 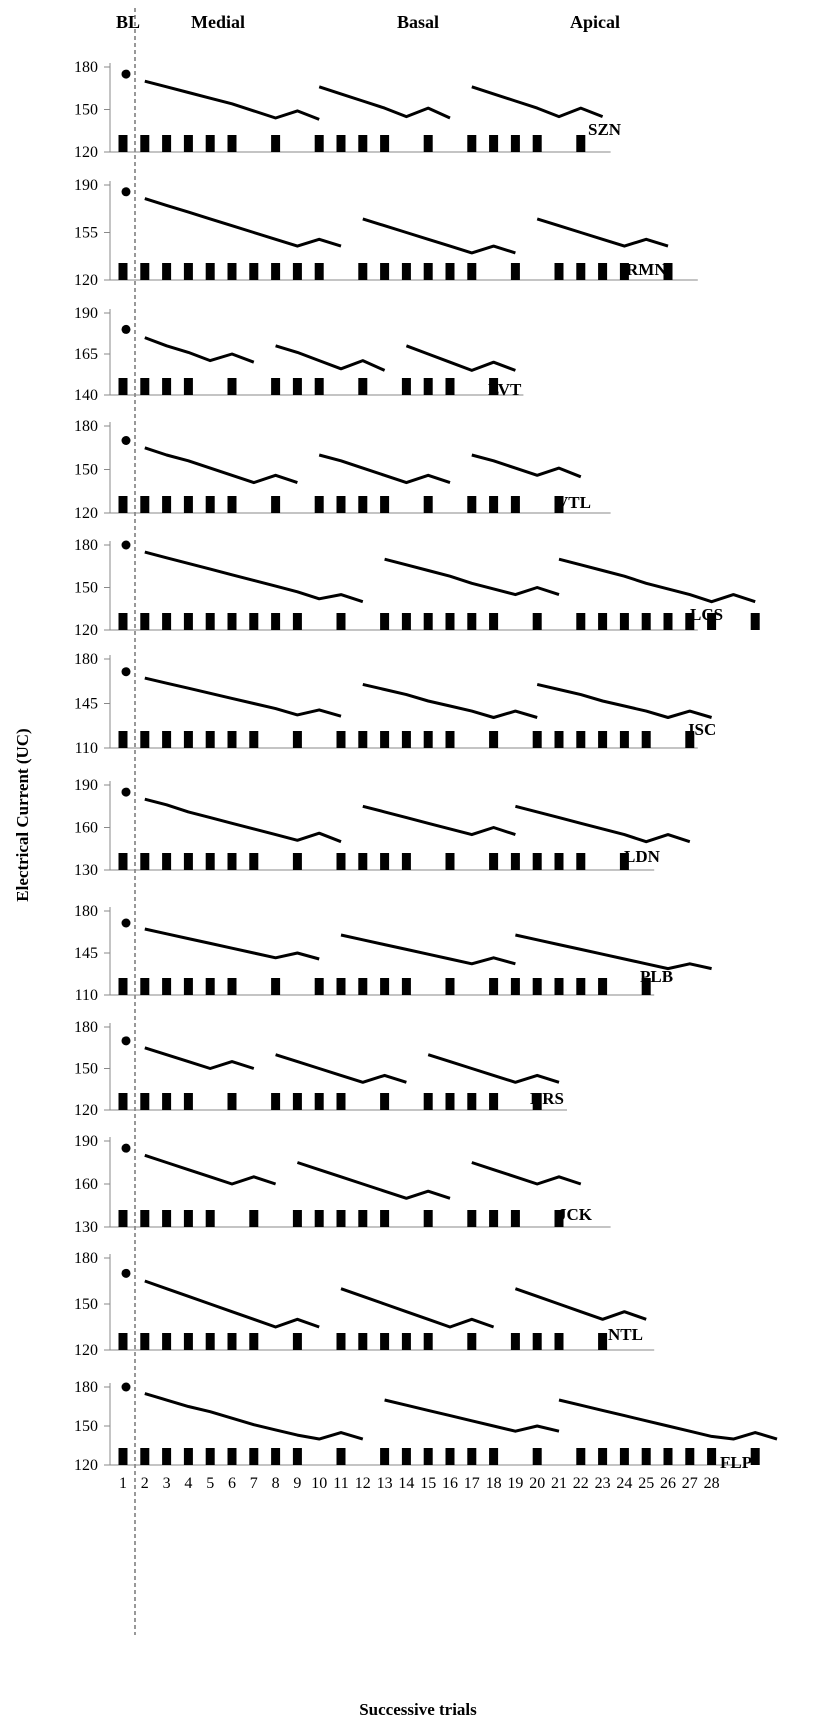 I want to click on panel-flp: 180 150 120 FLP, so click(x=426, y=1426).